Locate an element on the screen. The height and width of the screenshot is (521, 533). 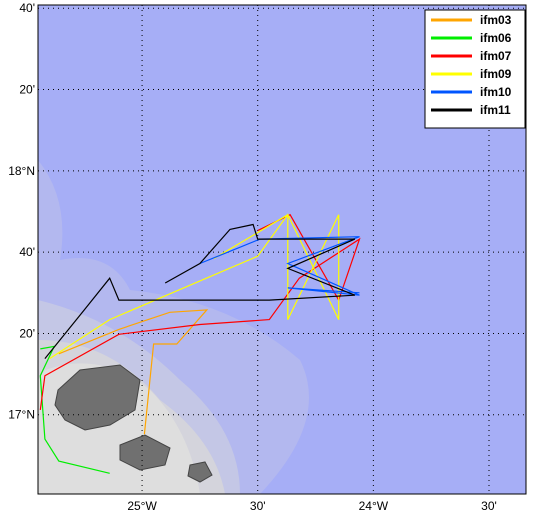
x-tick-label: 24°W is located at coordinates (374, 506).